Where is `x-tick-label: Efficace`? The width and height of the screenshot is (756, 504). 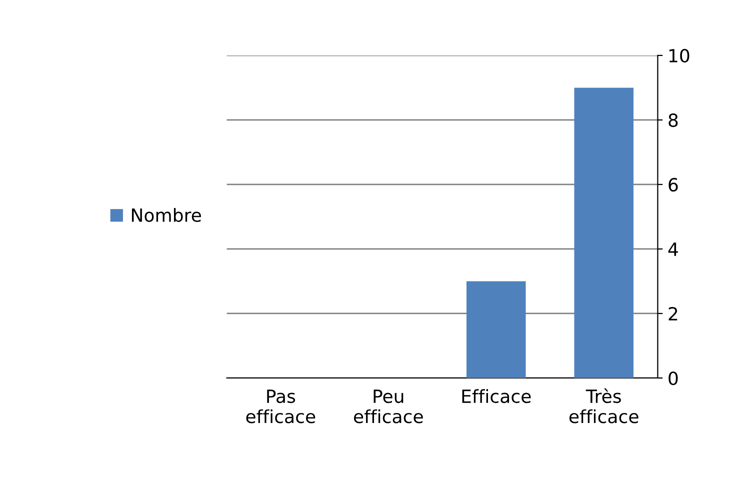 x-tick-label: Efficace is located at coordinates (496, 396).